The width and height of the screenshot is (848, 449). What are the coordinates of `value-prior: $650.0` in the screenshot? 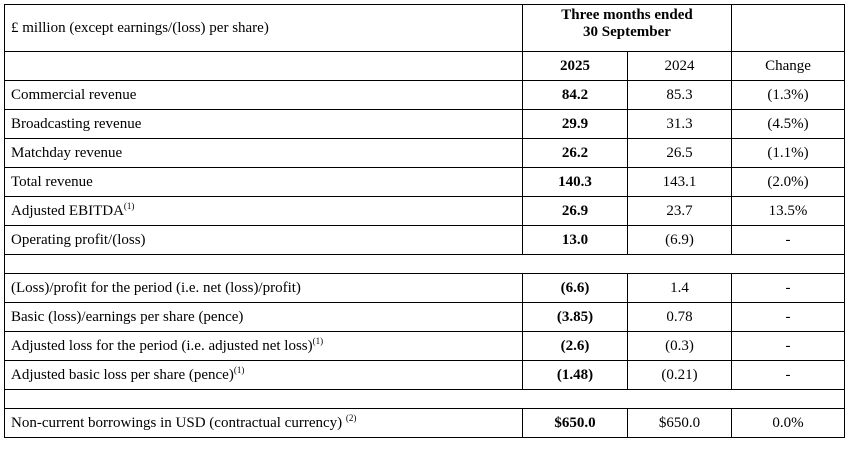 It's located at (679, 423).